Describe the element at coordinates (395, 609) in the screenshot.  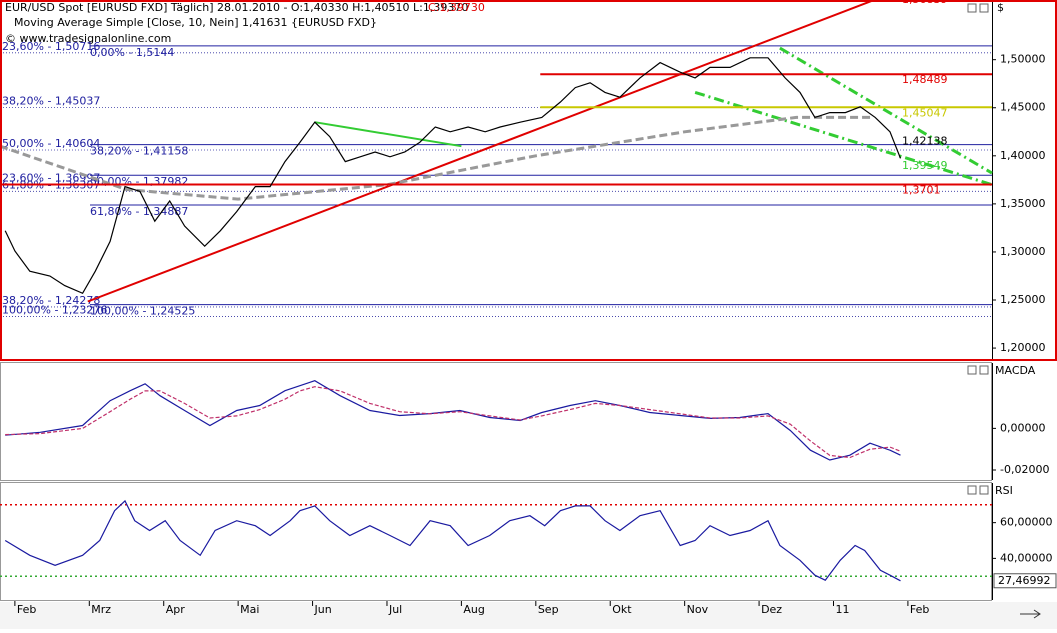
I see `x-tick-label: Jul` at that location.